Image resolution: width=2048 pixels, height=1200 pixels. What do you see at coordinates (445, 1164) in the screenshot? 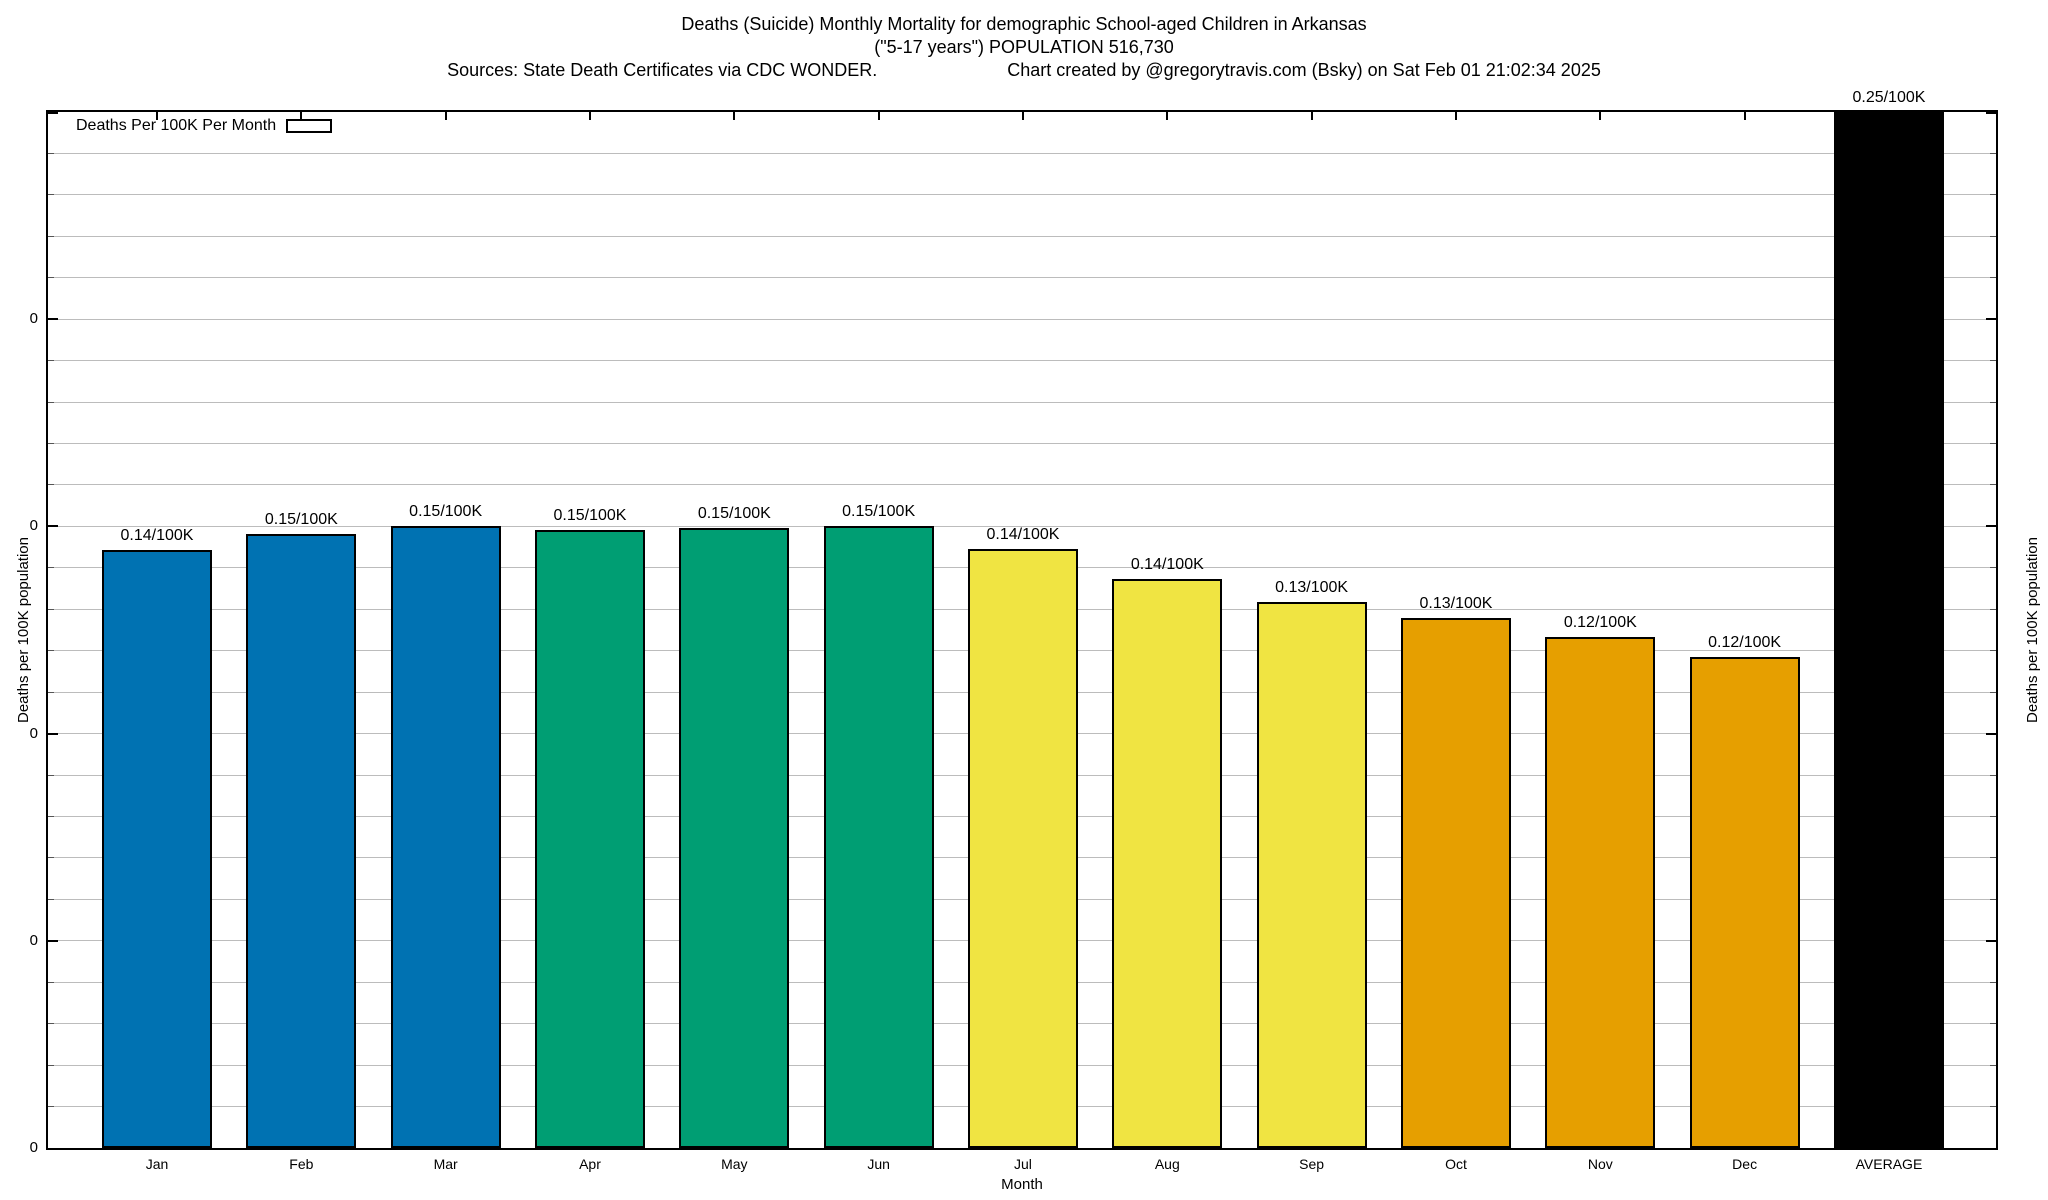
I see `x-tick-label-mar: Mar` at bounding box center [445, 1164].